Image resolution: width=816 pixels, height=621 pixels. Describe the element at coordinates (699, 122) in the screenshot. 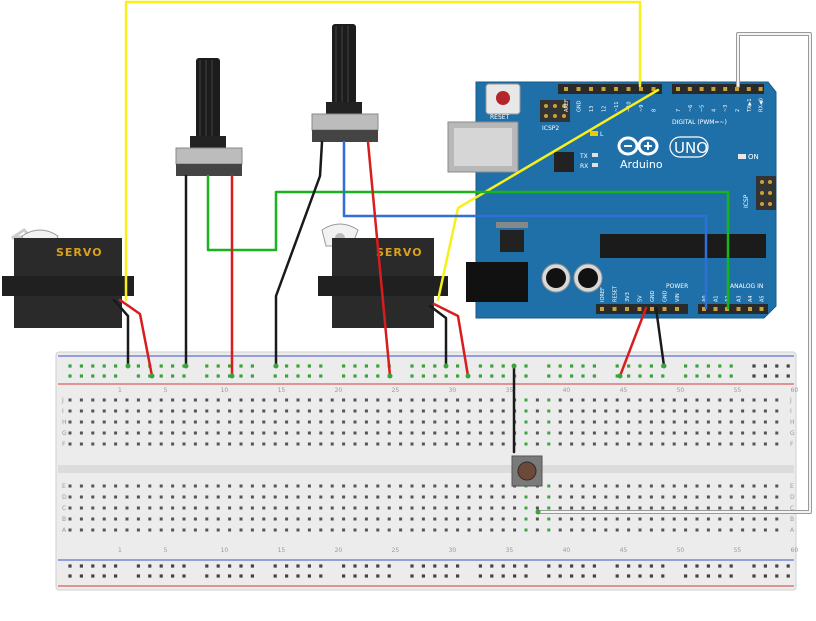

I see `digital-label: DIGITAL (PWM=~)` at that location.